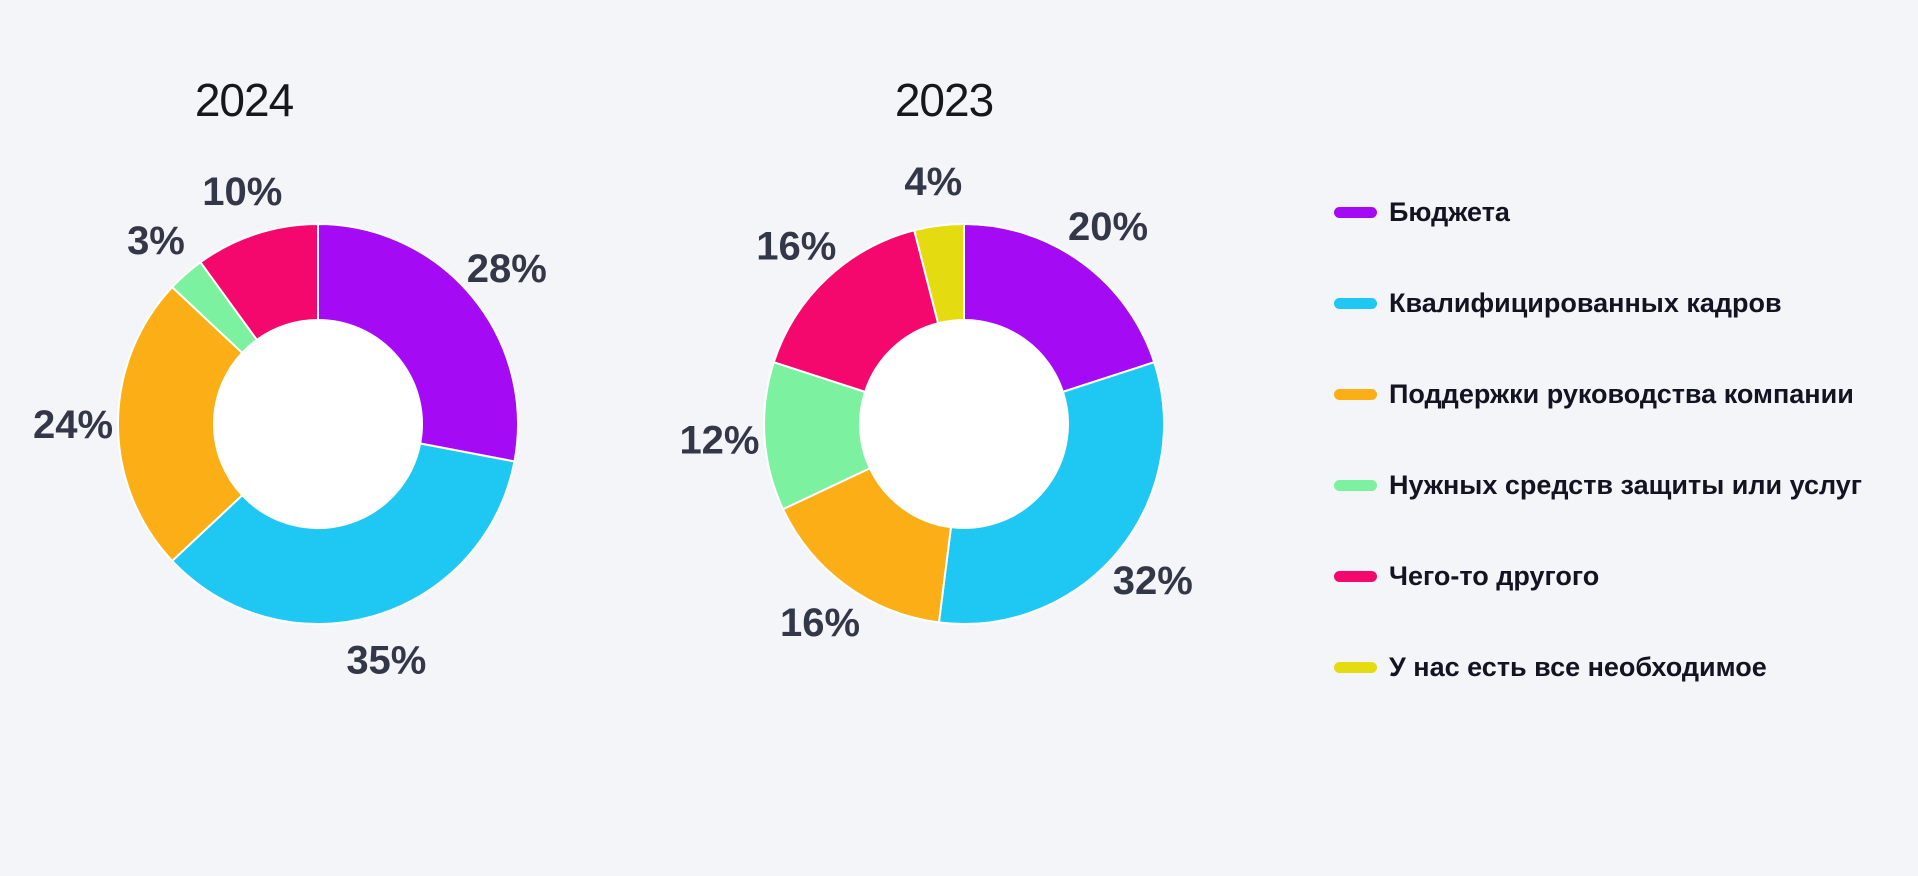 The image size is (1918, 876). I want to click on legend-label: Бюджета, so click(1449, 211).